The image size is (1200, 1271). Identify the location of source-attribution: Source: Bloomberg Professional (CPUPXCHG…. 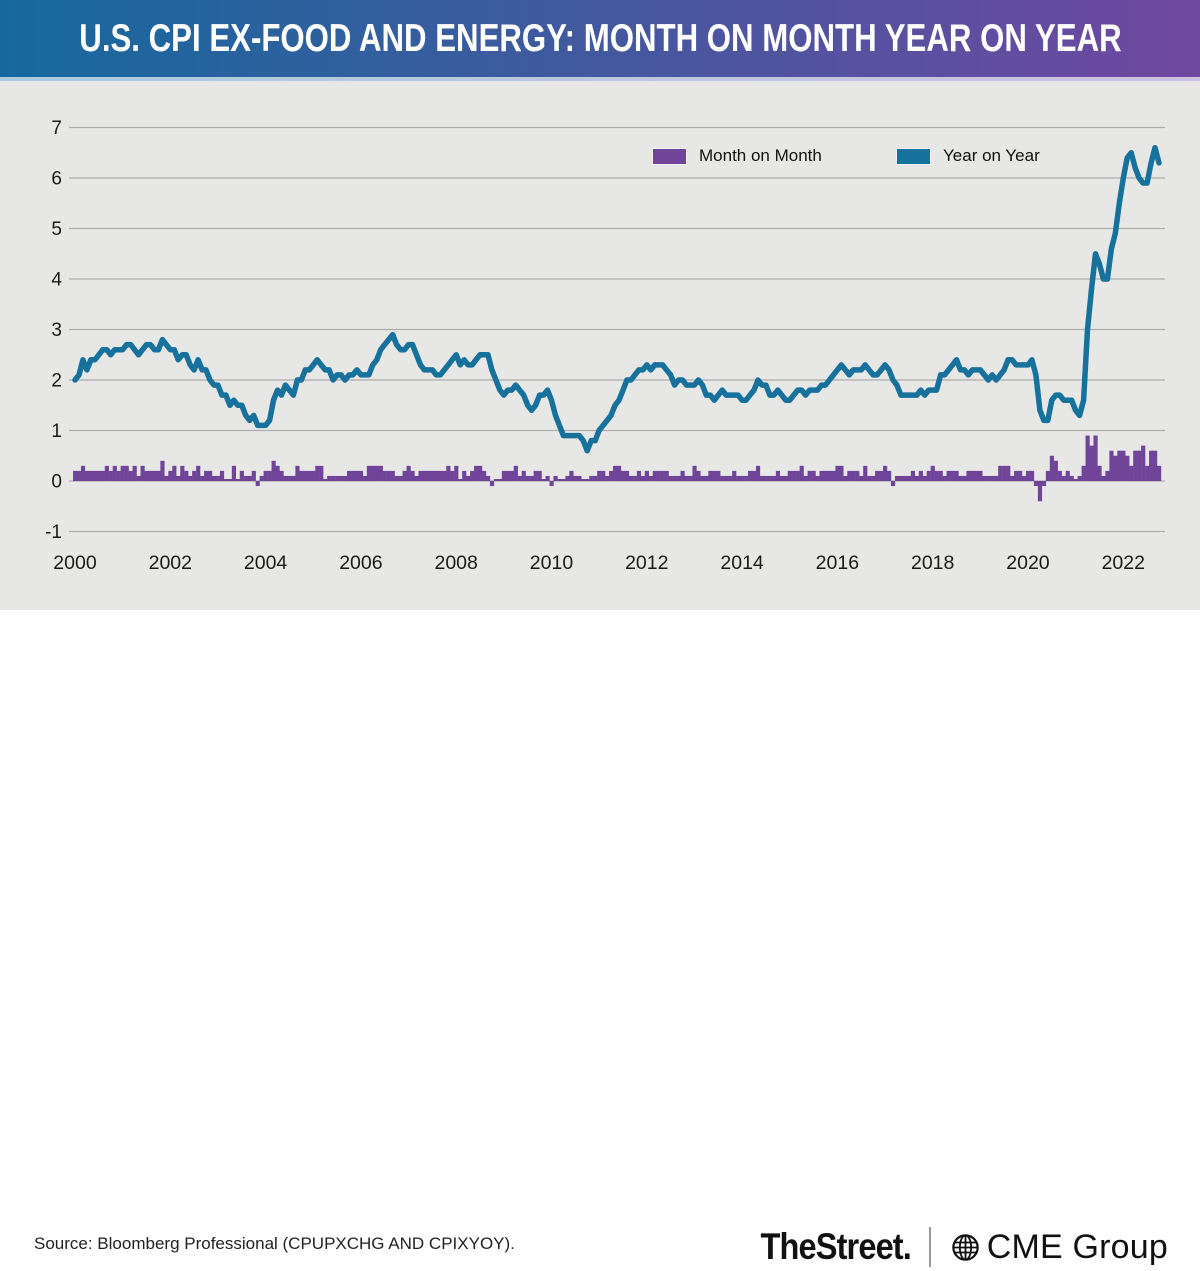
(274, 1243).